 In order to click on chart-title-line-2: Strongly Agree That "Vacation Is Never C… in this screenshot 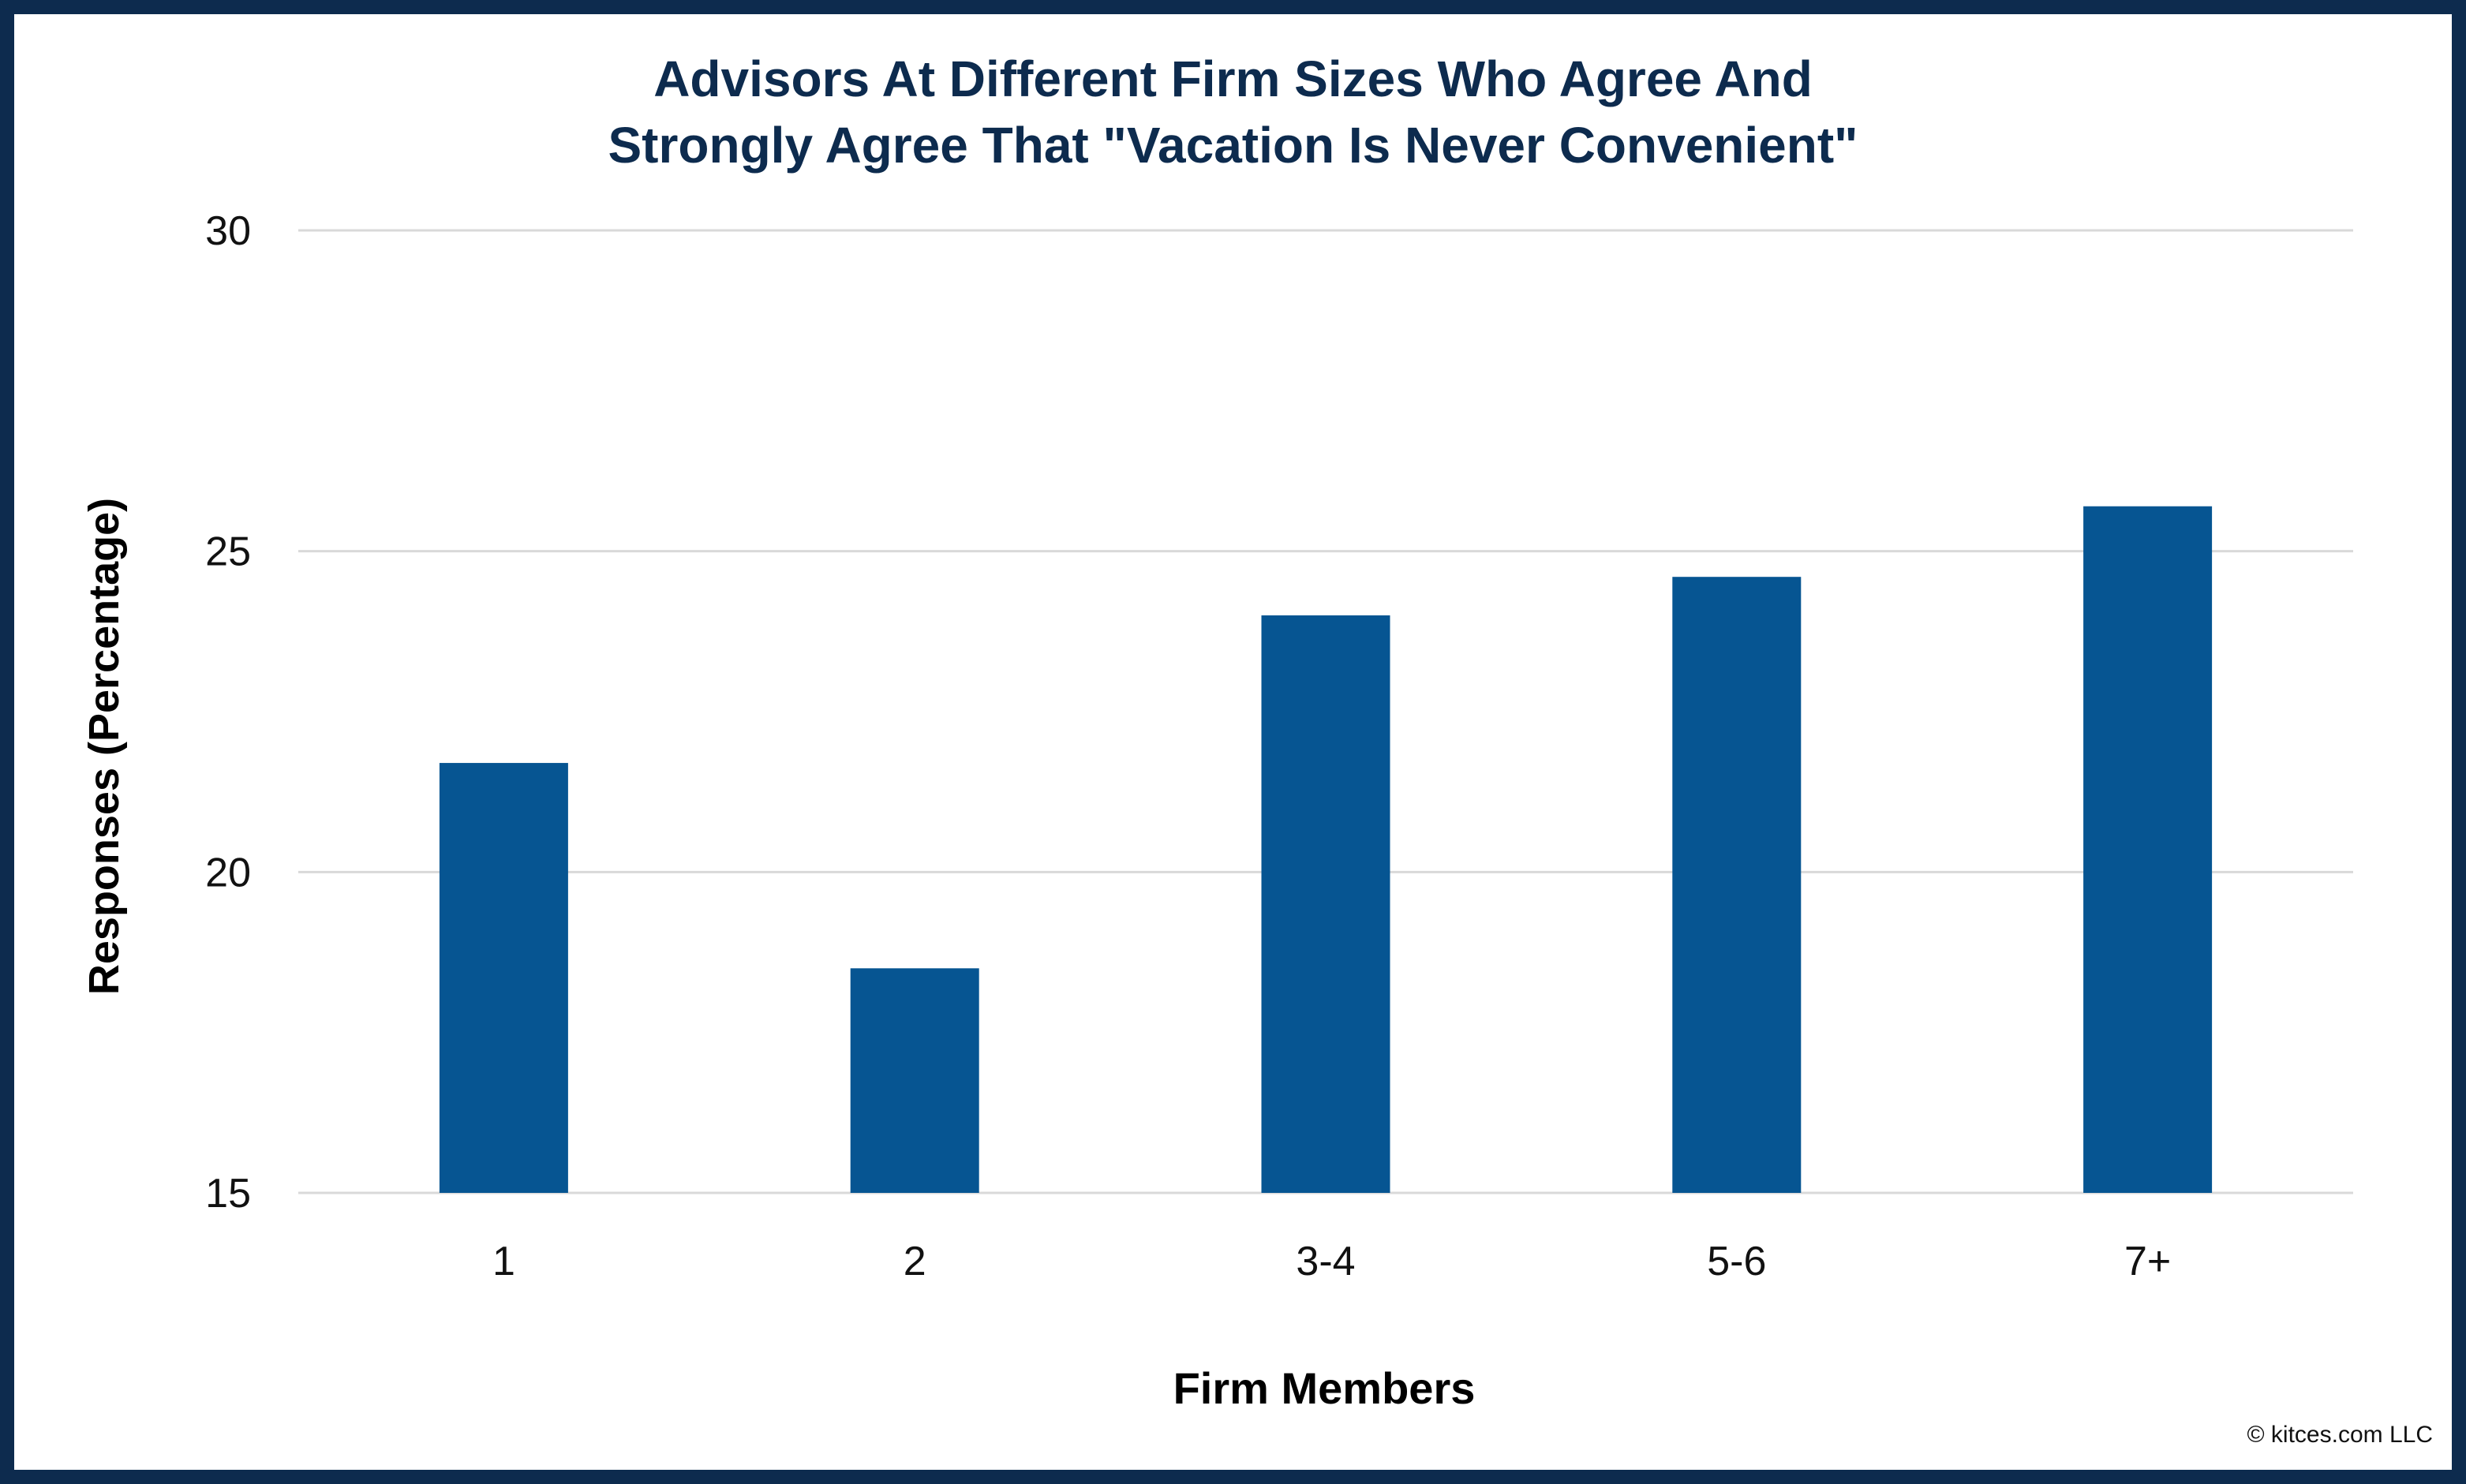, I will do `click(1233, 145)`.